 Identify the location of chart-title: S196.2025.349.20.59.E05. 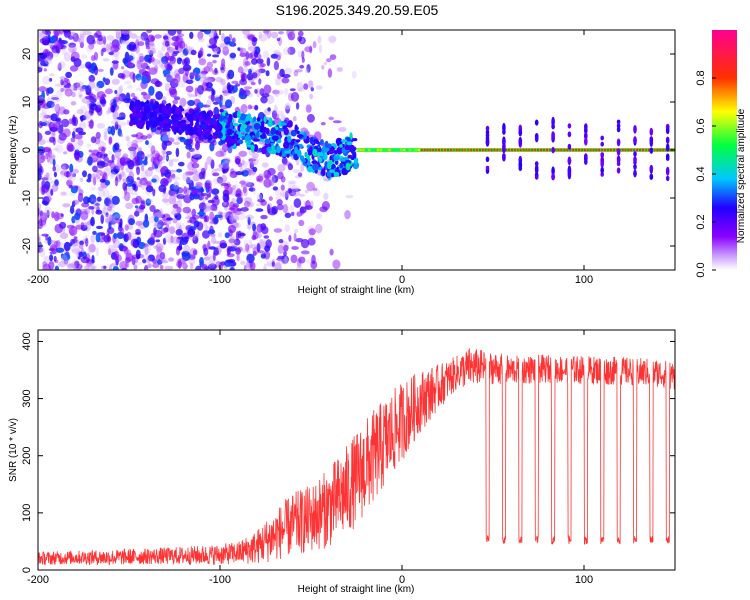
(357, 10).